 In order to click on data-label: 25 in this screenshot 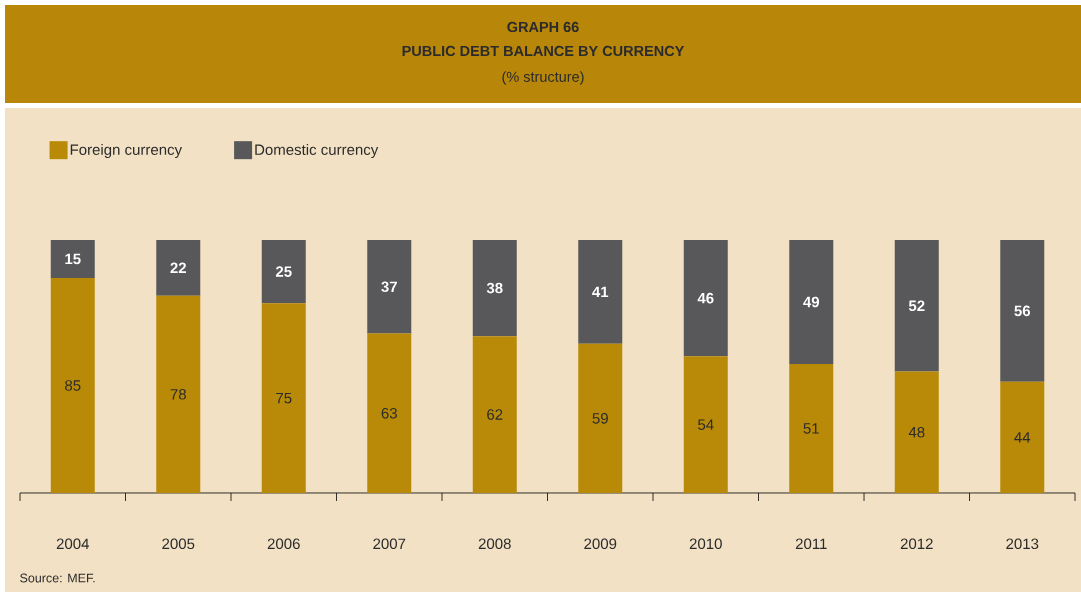, I will do `click(283, 271)`.